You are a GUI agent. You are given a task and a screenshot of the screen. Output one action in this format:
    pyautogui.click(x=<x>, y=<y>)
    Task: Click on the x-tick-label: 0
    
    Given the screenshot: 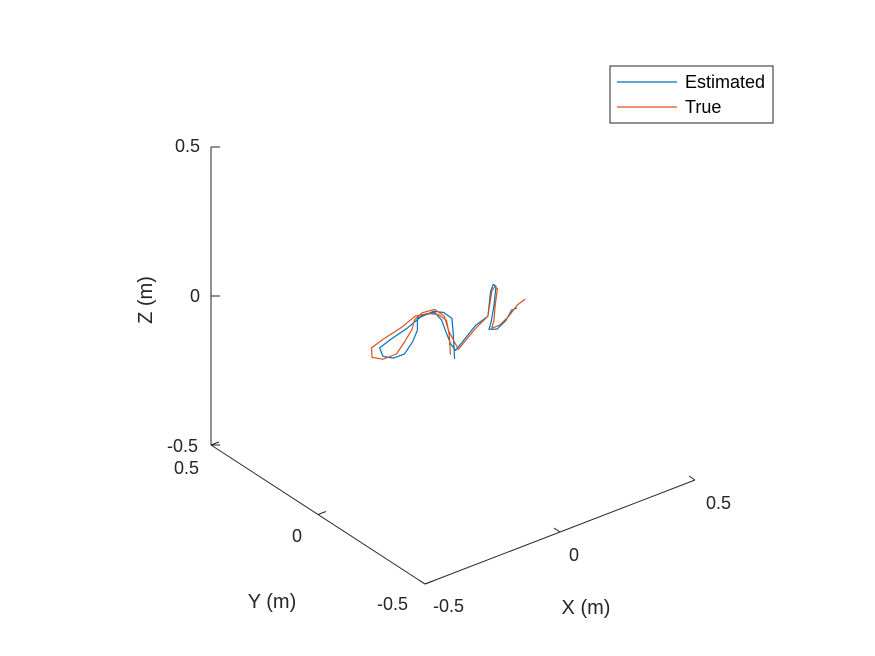 What is the action you would take?
    pyautogui.click(x=574, y=555)
    